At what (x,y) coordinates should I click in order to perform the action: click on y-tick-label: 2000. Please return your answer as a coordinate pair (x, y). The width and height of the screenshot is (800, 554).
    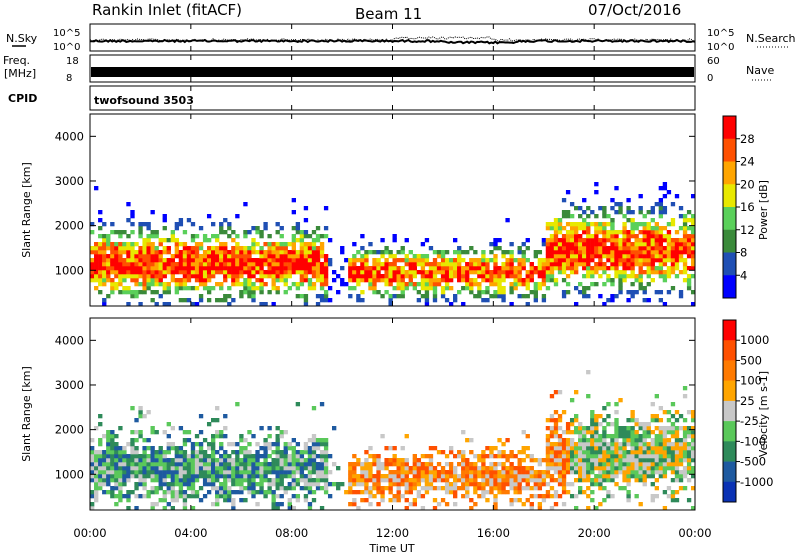
    Looking at the image, I should click on (69, 430).